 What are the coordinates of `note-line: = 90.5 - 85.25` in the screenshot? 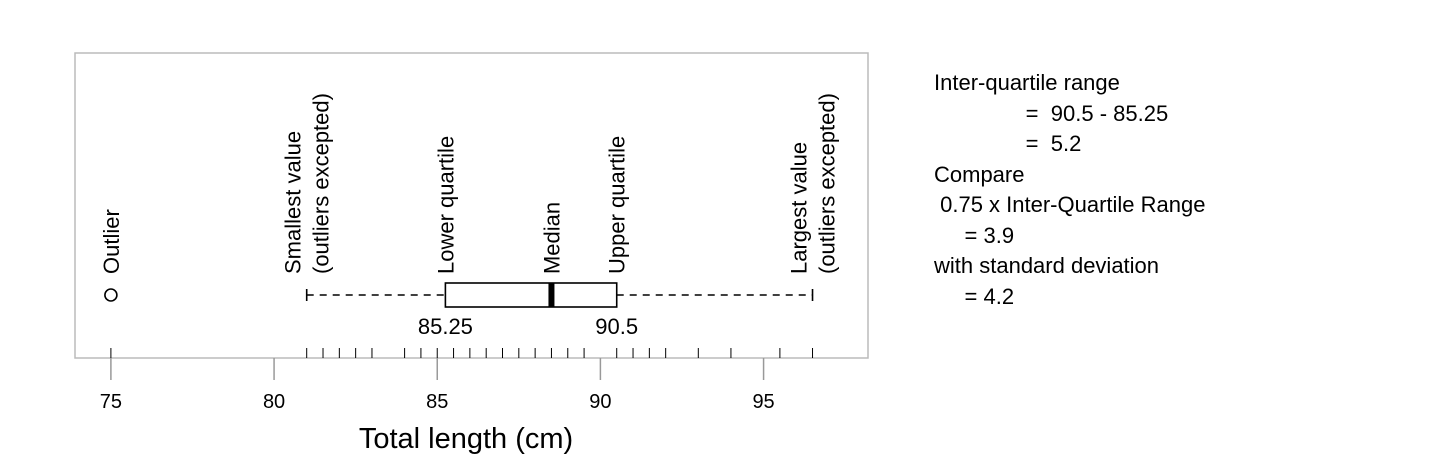 It's located at (1051, 113).